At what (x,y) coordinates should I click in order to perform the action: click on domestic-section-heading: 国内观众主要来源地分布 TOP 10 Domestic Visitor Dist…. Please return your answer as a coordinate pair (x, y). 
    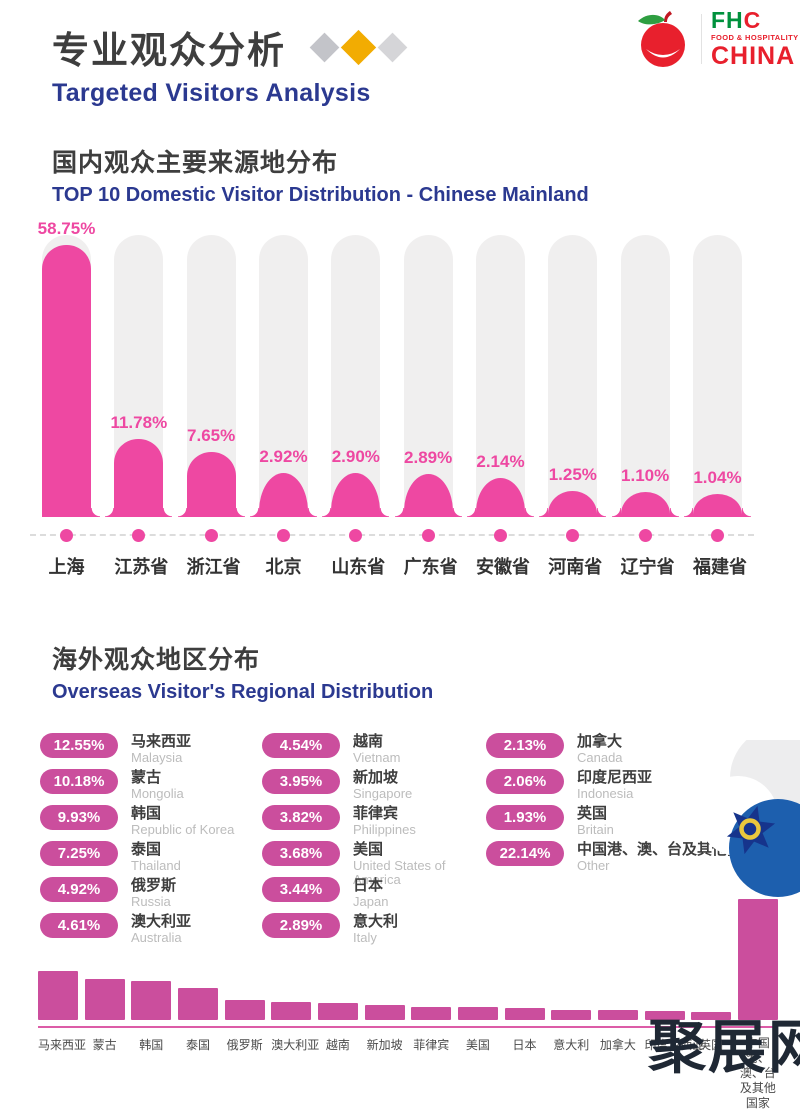
    Looking at the image, I should click on (320, 175).